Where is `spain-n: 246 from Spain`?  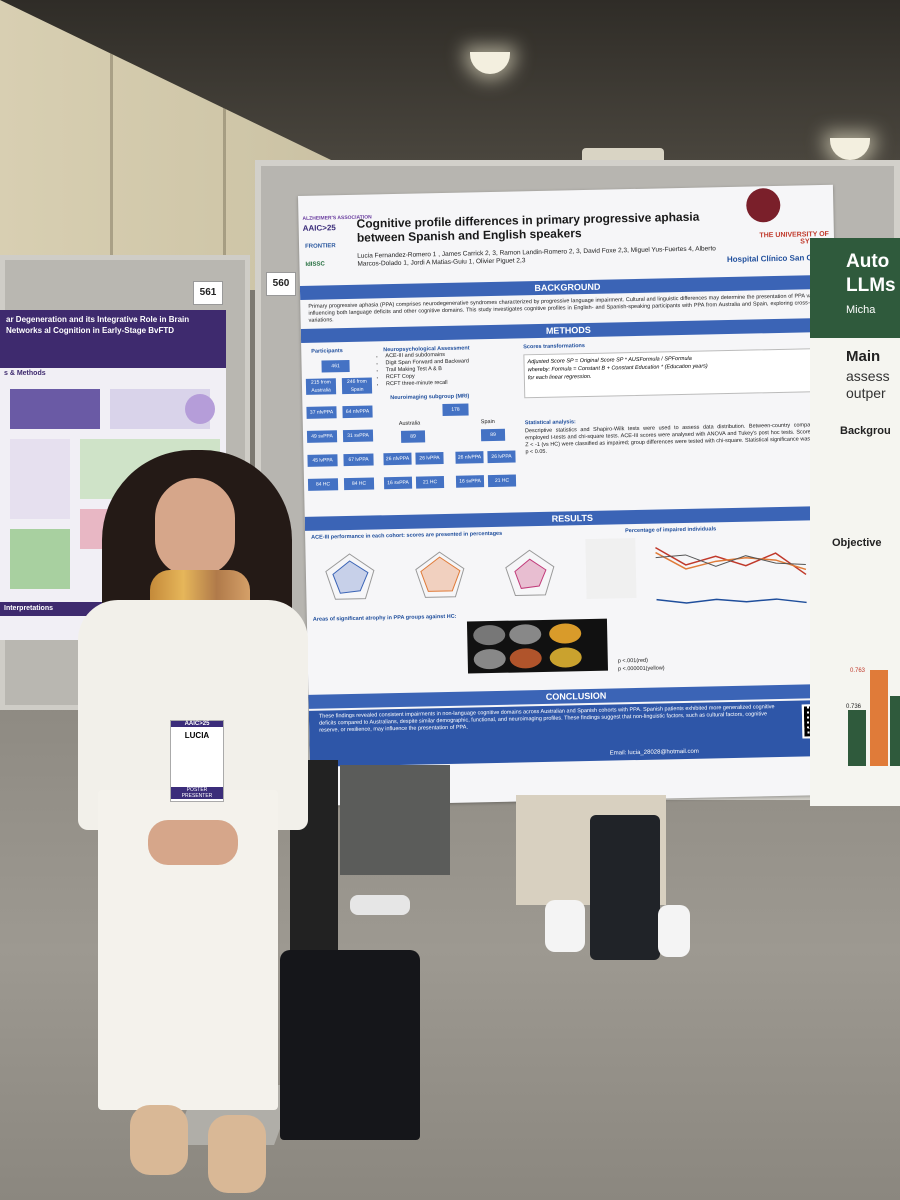
spain-n: 246 from Spain is located at coordinates (357, 386).